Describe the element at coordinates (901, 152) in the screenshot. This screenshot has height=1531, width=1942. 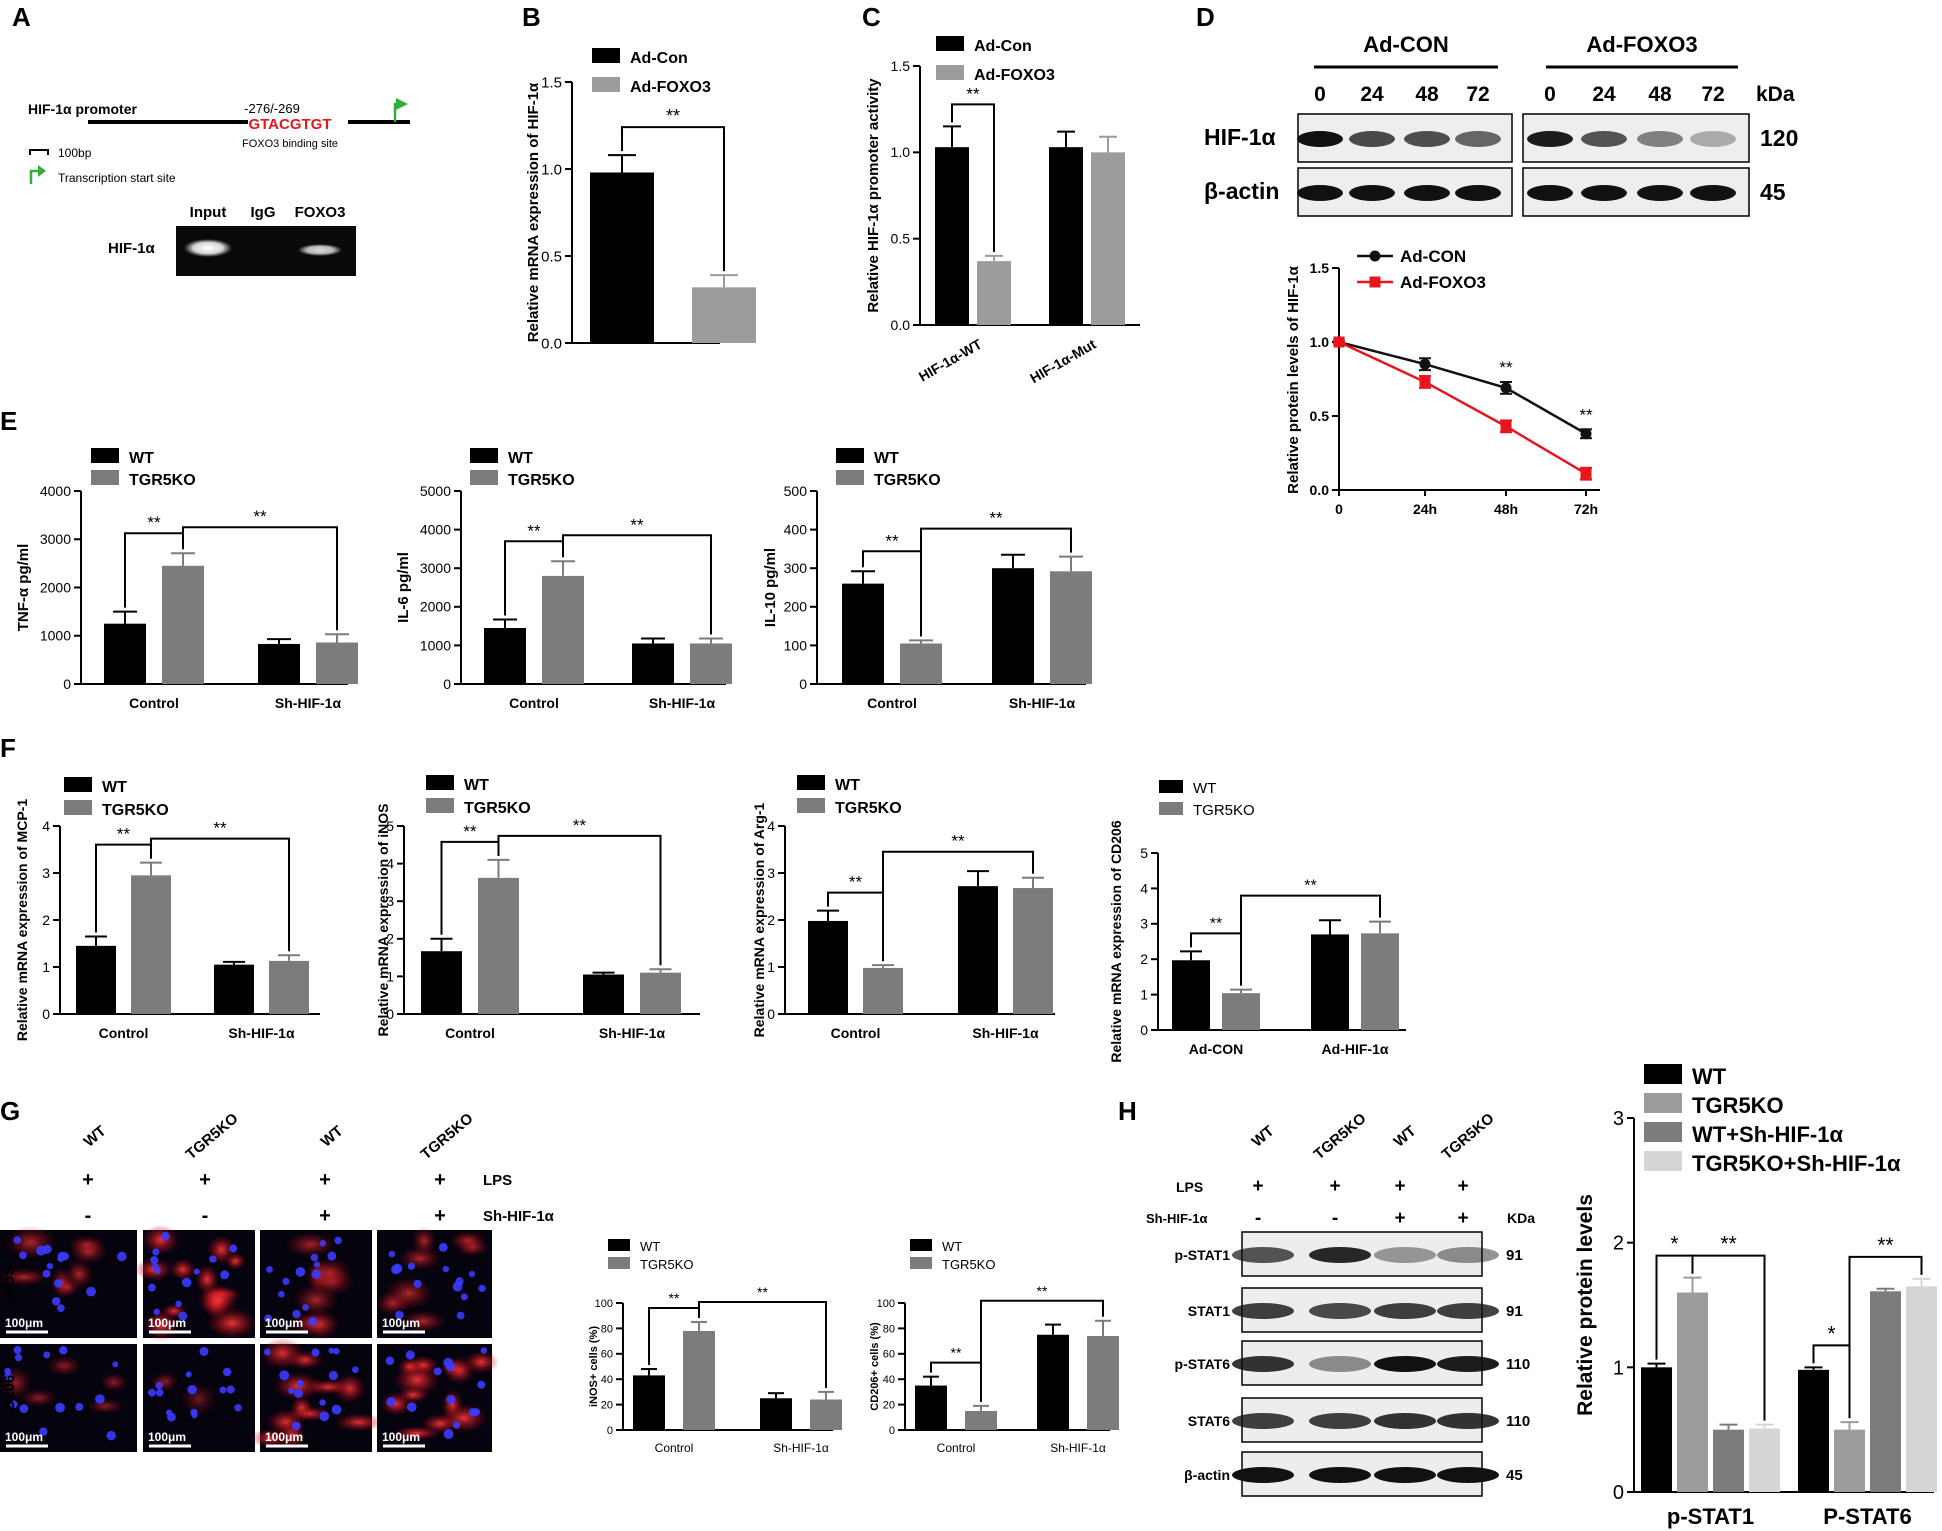
I see `y-tick-label: 1.0` at that location.